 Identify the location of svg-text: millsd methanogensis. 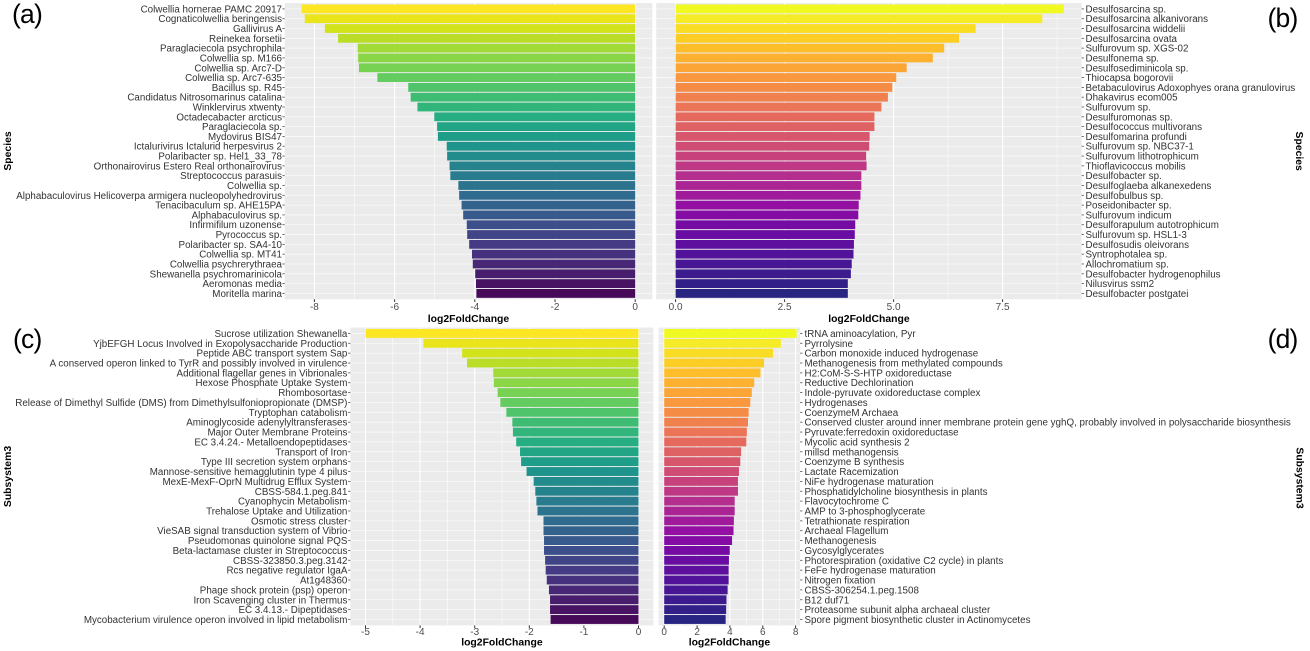
(852, 452).